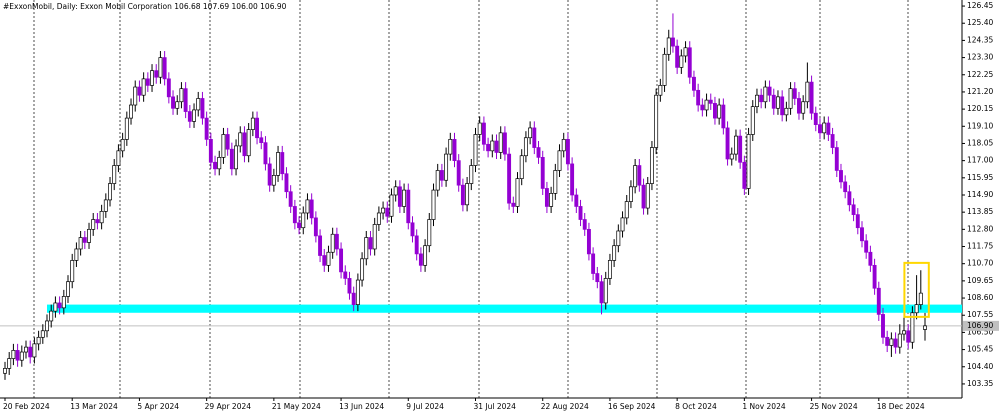 The height and width of the screenshot is (413, 1000). I want to click on y-tick-label: 107.55, so click(980, 314).